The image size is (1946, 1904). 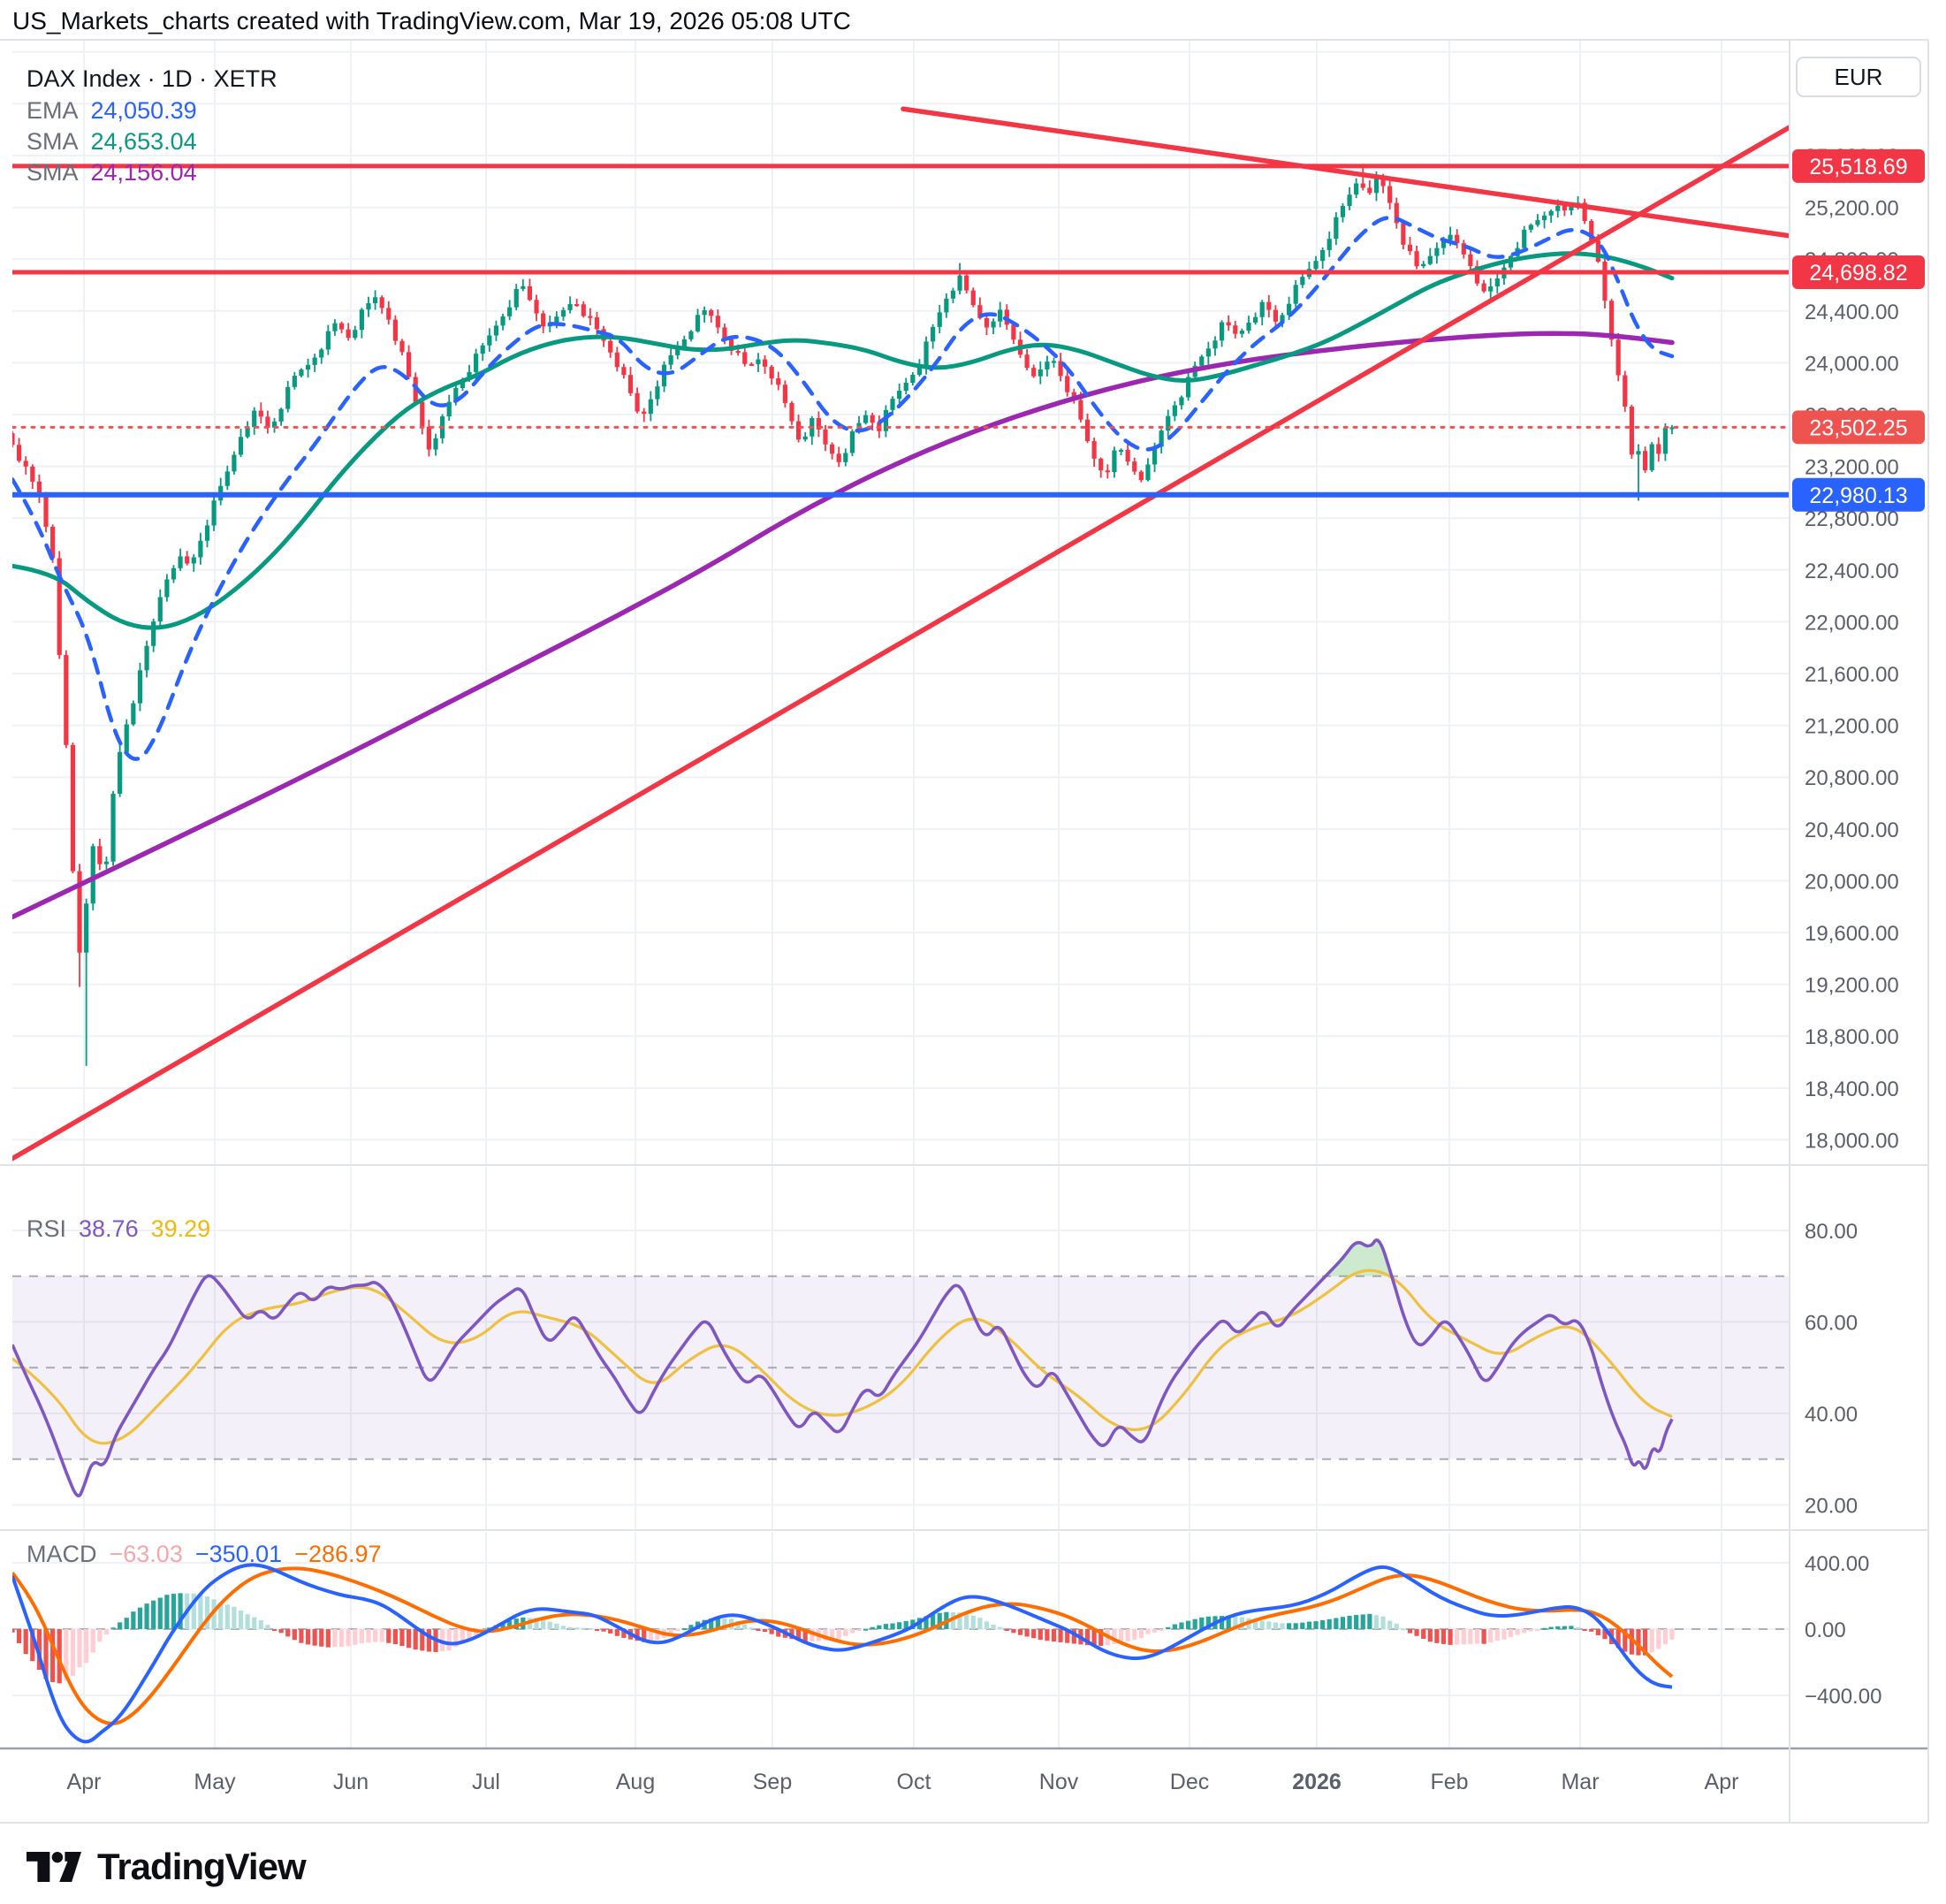 What do you see at coordinates (1189, 1782) in the screenshot?
I see `time-tick-Dec: Dec` at bounding box center [1189, 1782].